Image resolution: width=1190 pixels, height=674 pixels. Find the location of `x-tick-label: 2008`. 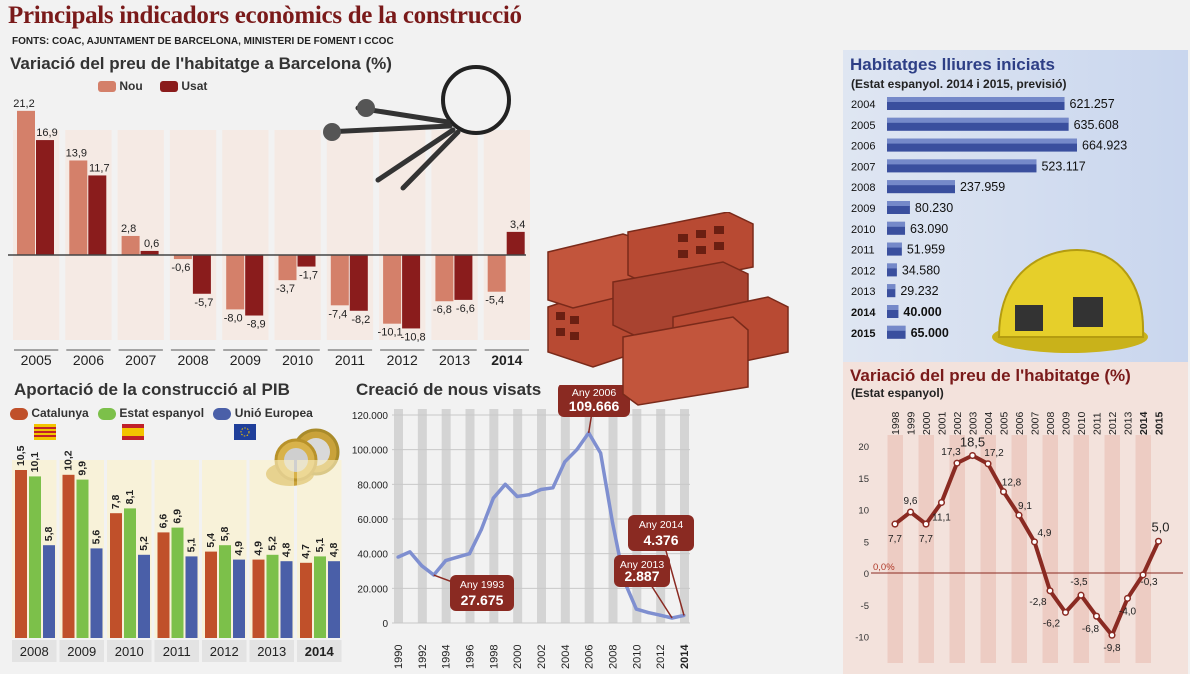

x-tick-label: 2008 is located at coordinates (34, 651).